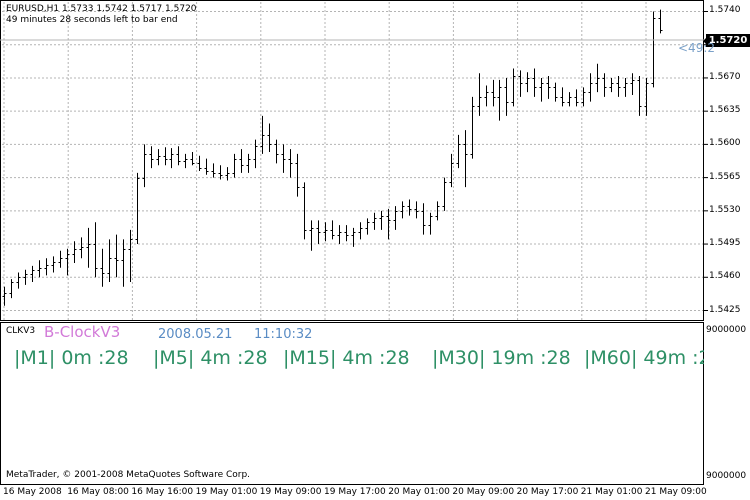 This screenshot has height=500, width=750. What do you see at coordinates (71, 358) in the screenshot?
I see `timeframe-m1: |M1| 0m :28` at bounding box center [71, 358].